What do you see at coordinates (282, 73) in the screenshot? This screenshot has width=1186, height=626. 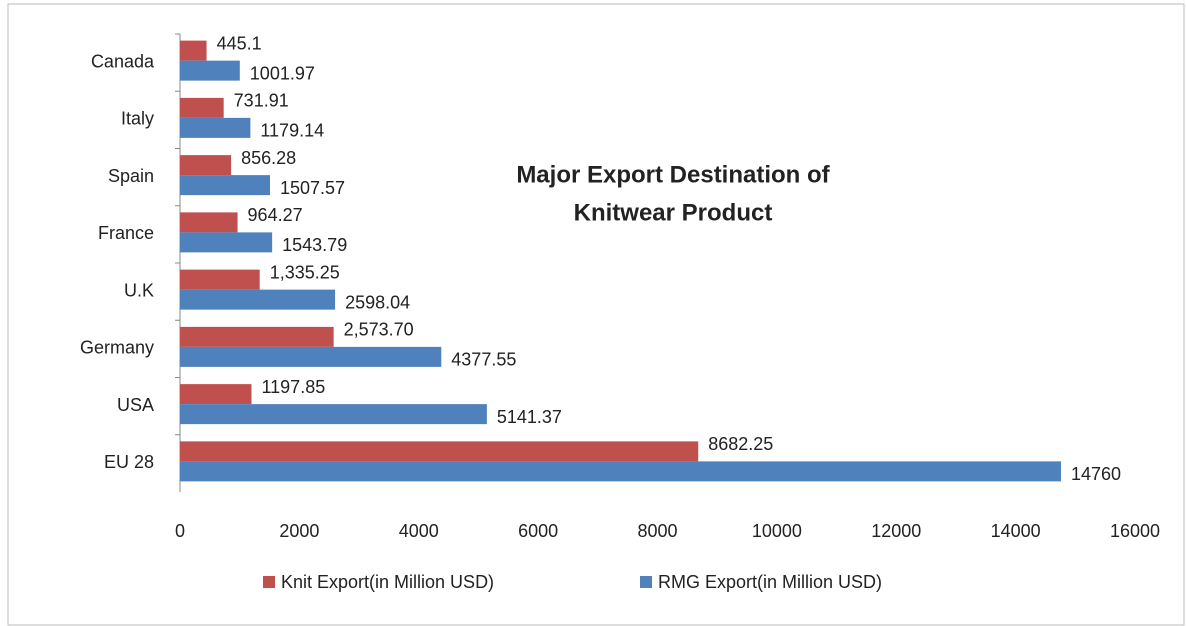 I see `value-label: 1001.97` at bounding box center [282, 73].